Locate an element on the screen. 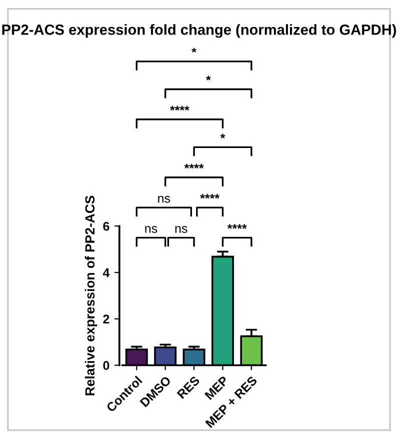 This screenshot has height=439, width=398. y-axis-title: Relative expression of PP2-ACS is located at coordinates (91, 296).